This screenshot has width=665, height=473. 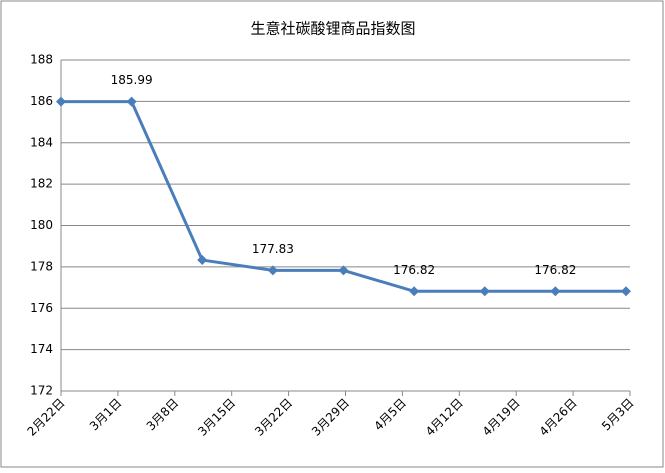 I want to click on y-tick-label: 178, so click(x=41, y=266).